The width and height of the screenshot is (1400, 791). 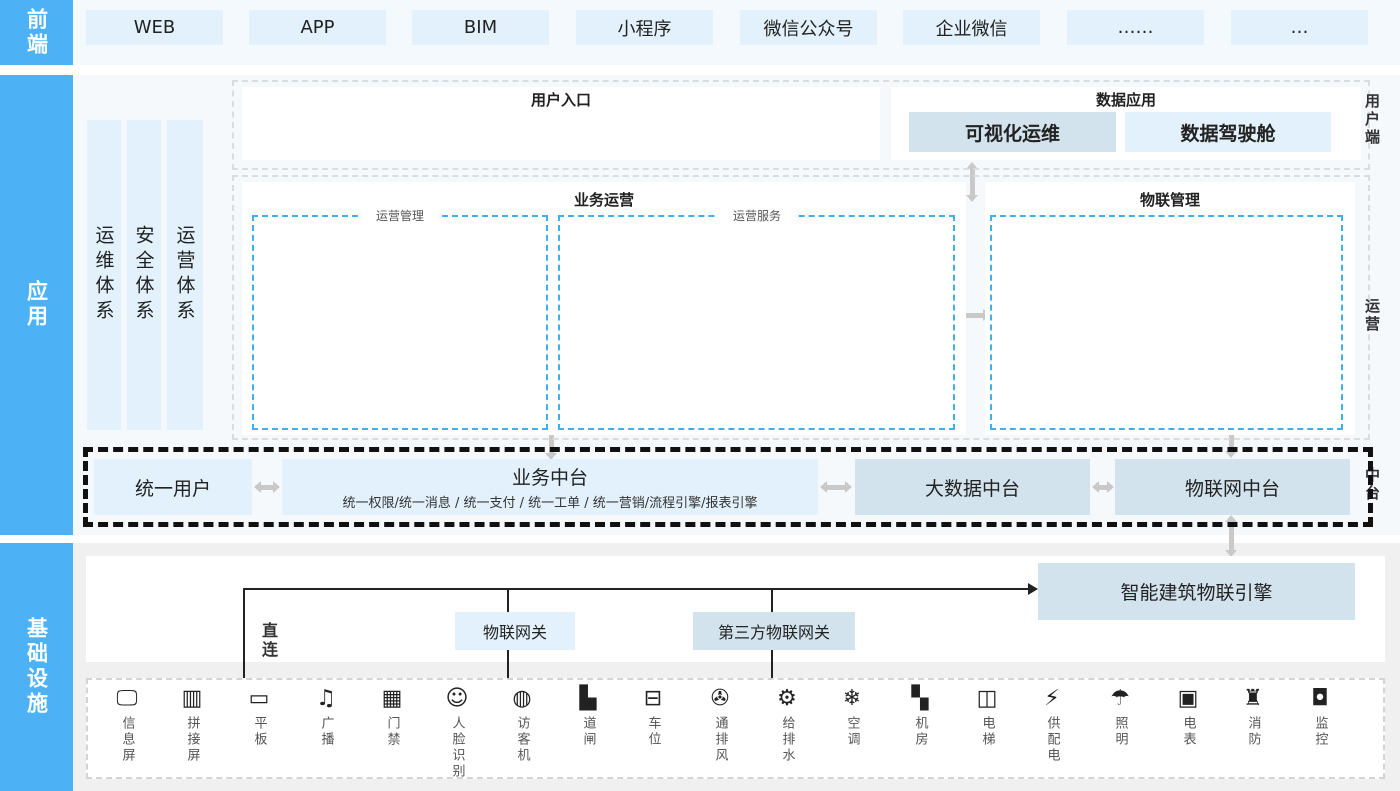 What do you see at coordinates (326, 732) in the screenshot?
I see `device-label: 广播` at bounding box center [326, 732].